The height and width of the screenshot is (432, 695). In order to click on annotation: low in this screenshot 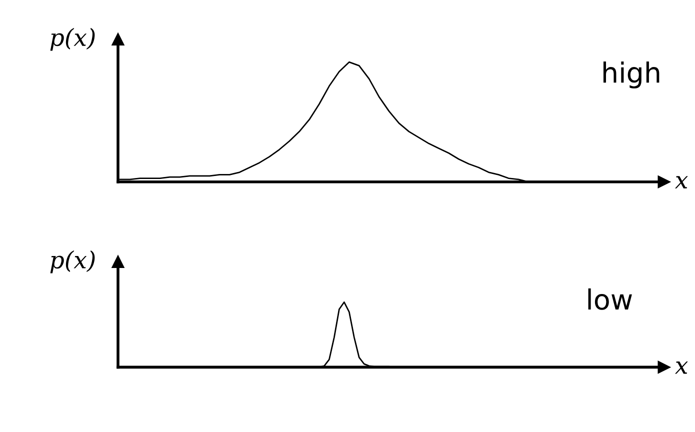, I will do `click(610, 299)`.